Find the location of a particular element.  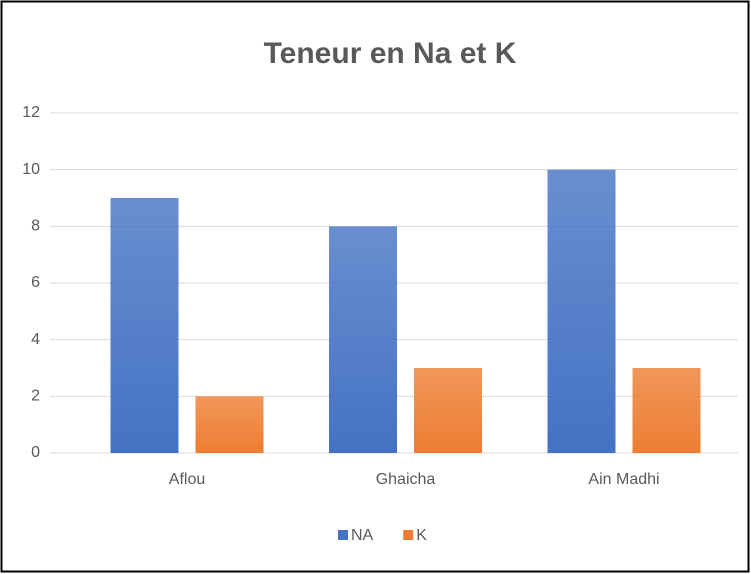

legend-label: K is located at coordinates (421, 535).